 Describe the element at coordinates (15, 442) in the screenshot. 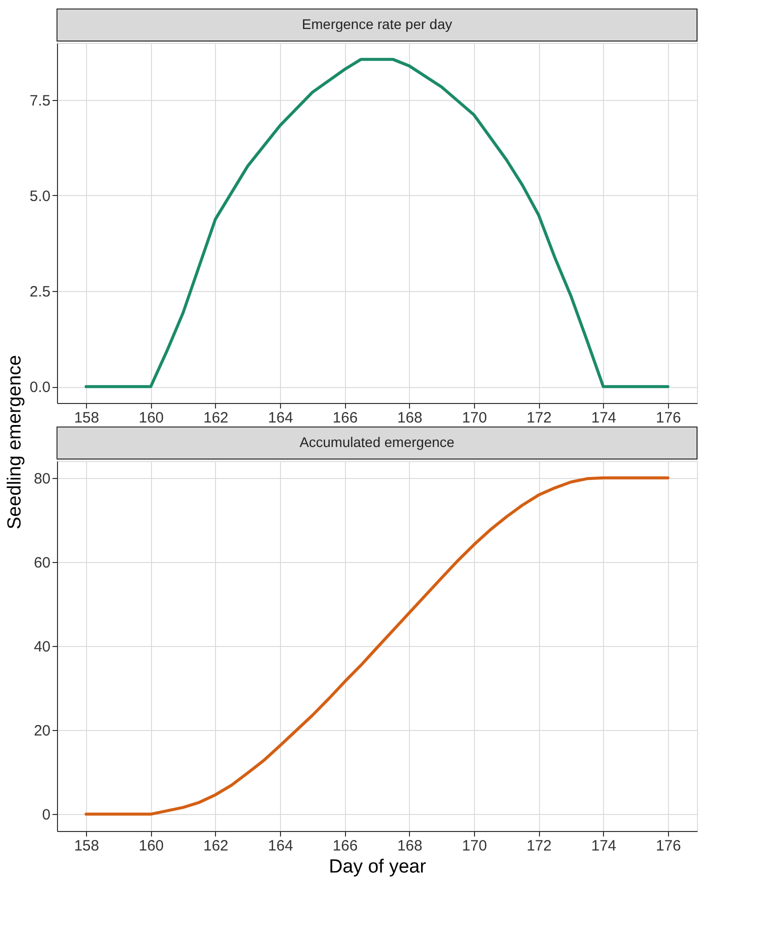

I see `y-axis-title: Seedling emergence` at that location.